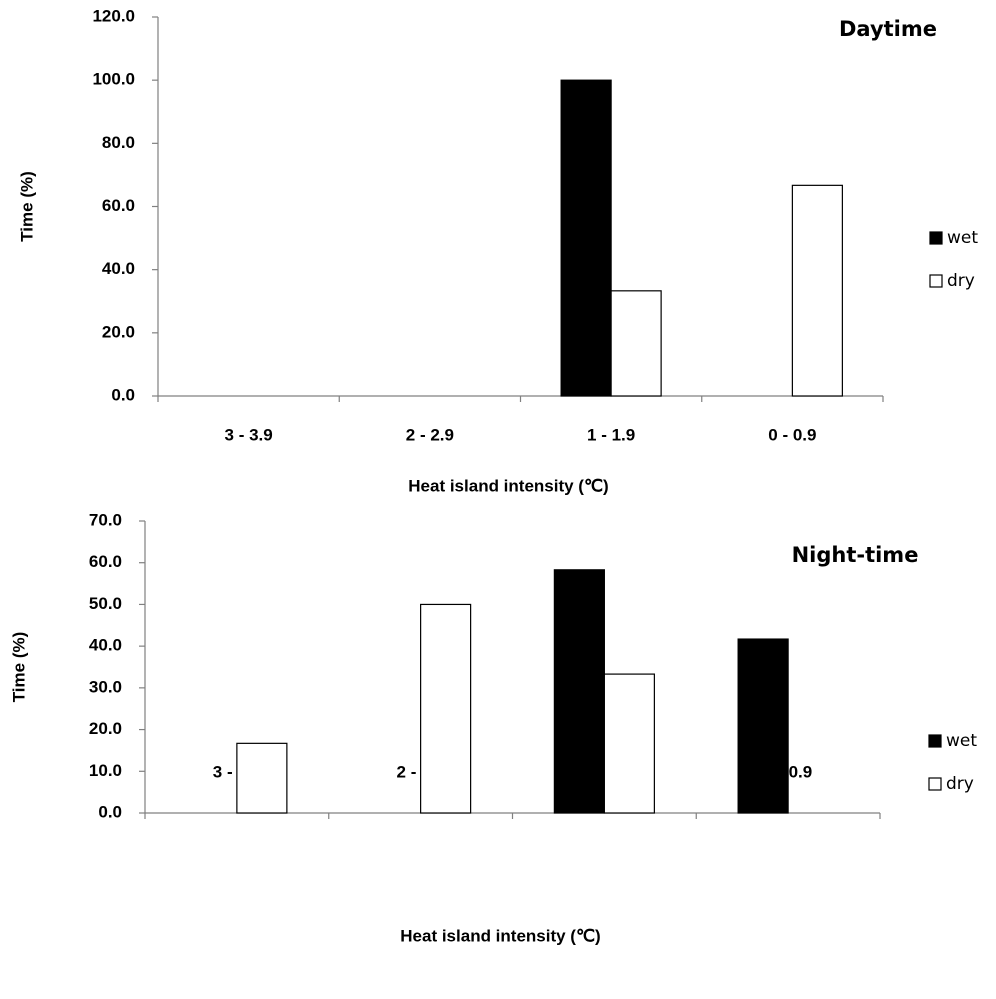 The image size is (996, 999). Describe the element at coordinates (105, 603) in the screenshot. I see `y-tick-label: 50.0` at that location.